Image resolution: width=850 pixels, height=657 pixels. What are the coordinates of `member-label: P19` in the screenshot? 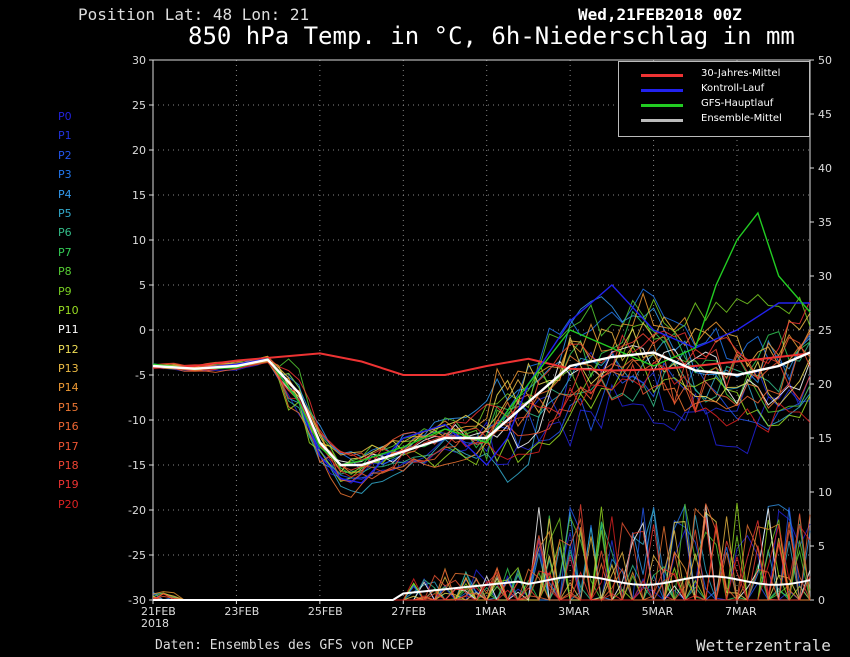 It's located at (68, 485).